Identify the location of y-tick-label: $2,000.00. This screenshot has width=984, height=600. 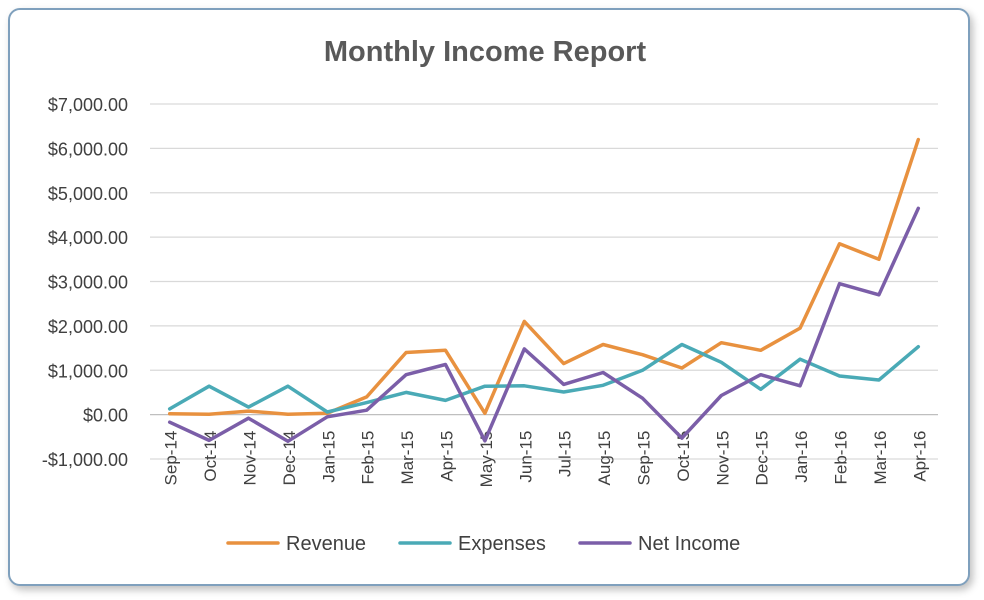
(88, 327).